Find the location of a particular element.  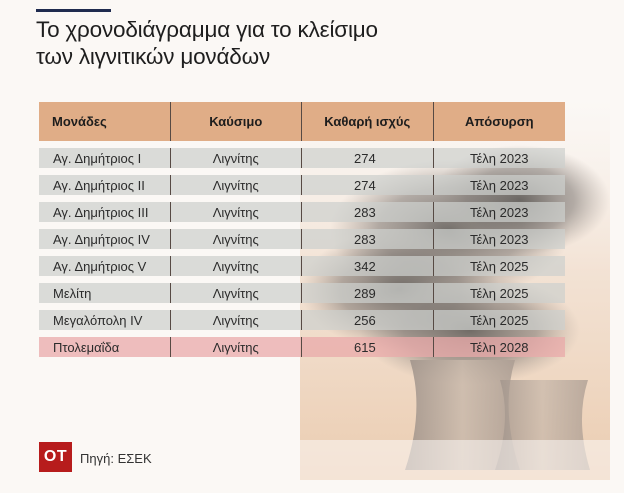

cell-unit: Μελίτη is located at coordinates (105, 293).